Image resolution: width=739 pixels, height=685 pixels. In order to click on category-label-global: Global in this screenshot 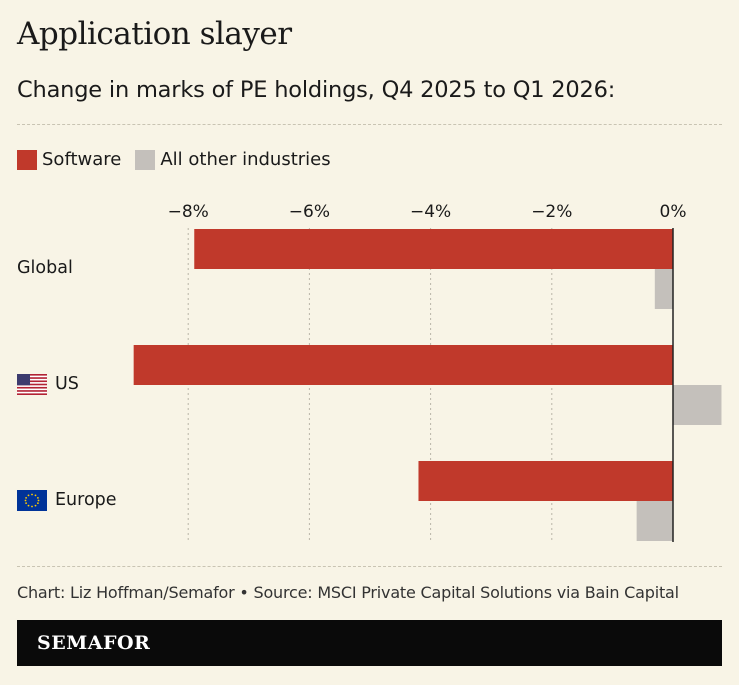, I will do `click(45, 268)`.